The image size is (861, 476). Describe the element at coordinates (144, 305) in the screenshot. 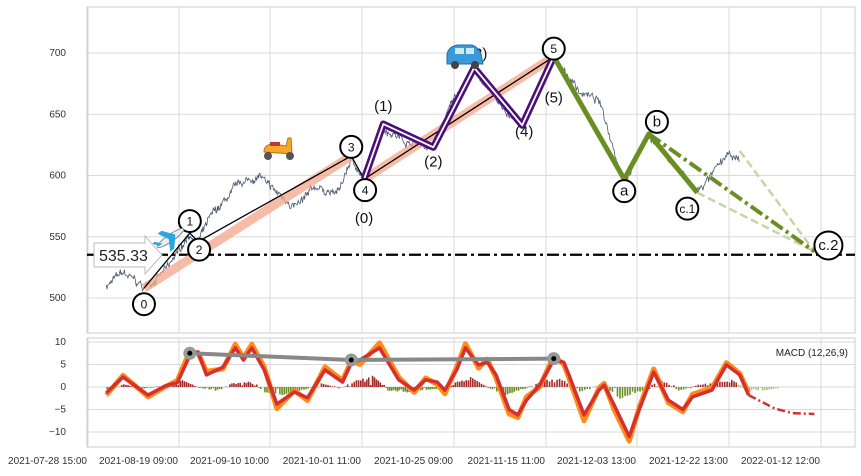

I see `wave-label: 0` at that location.